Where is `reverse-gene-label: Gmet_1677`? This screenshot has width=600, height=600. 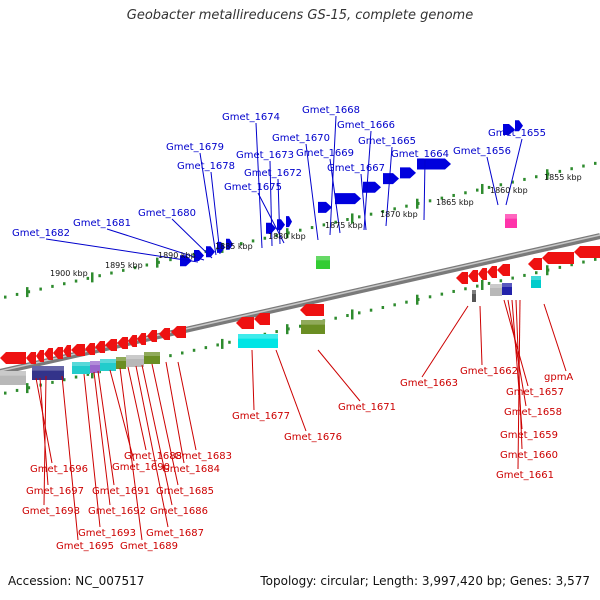 reverse-gene-label: Gmet_1677 is located at coordinates (261, 416).